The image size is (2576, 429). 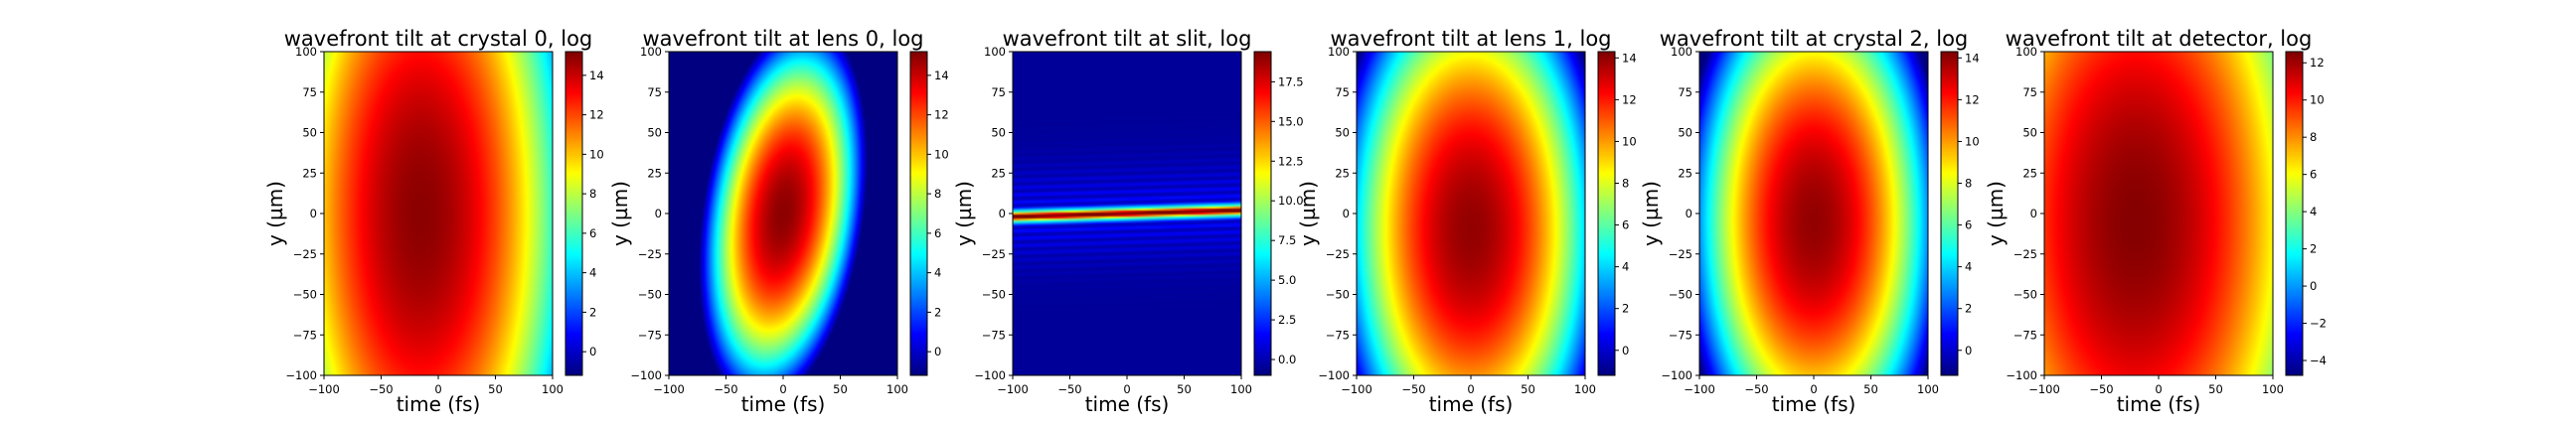 What do you see at coordinates (2318, 361) in the screenshot?
I see `colorbar-tick-label: −4` at bounding box center [2318, 361].